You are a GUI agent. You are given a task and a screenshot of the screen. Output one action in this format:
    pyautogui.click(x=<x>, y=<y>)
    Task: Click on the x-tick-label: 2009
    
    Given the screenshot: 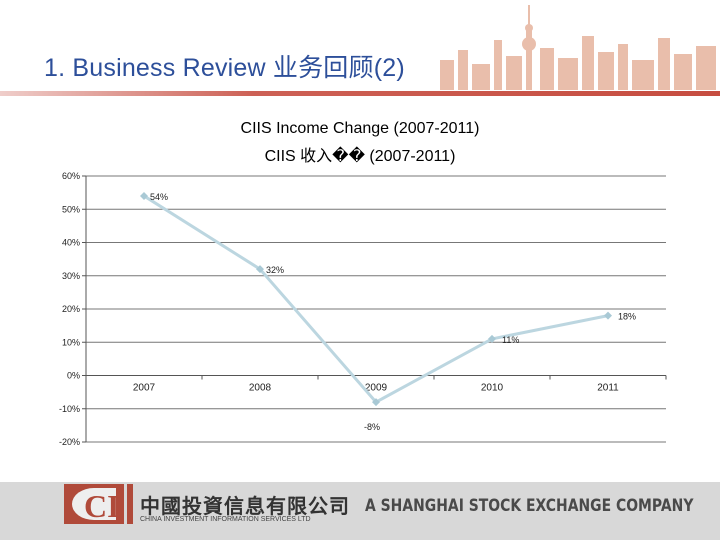 What is the action you would take?
    pyautogui.click(x=376, y=388)
    